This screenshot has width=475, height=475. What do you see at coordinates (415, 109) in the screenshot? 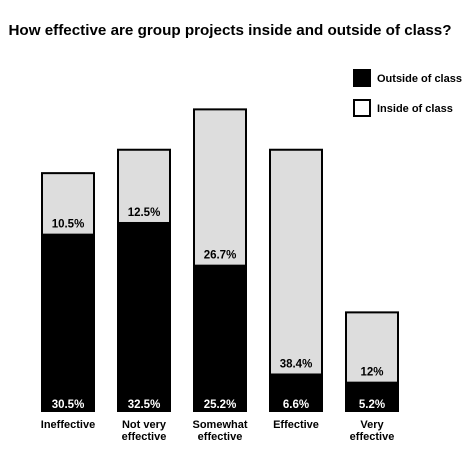
I see `legend-label-inside: Inside of class` at bounding box center [415, 109].